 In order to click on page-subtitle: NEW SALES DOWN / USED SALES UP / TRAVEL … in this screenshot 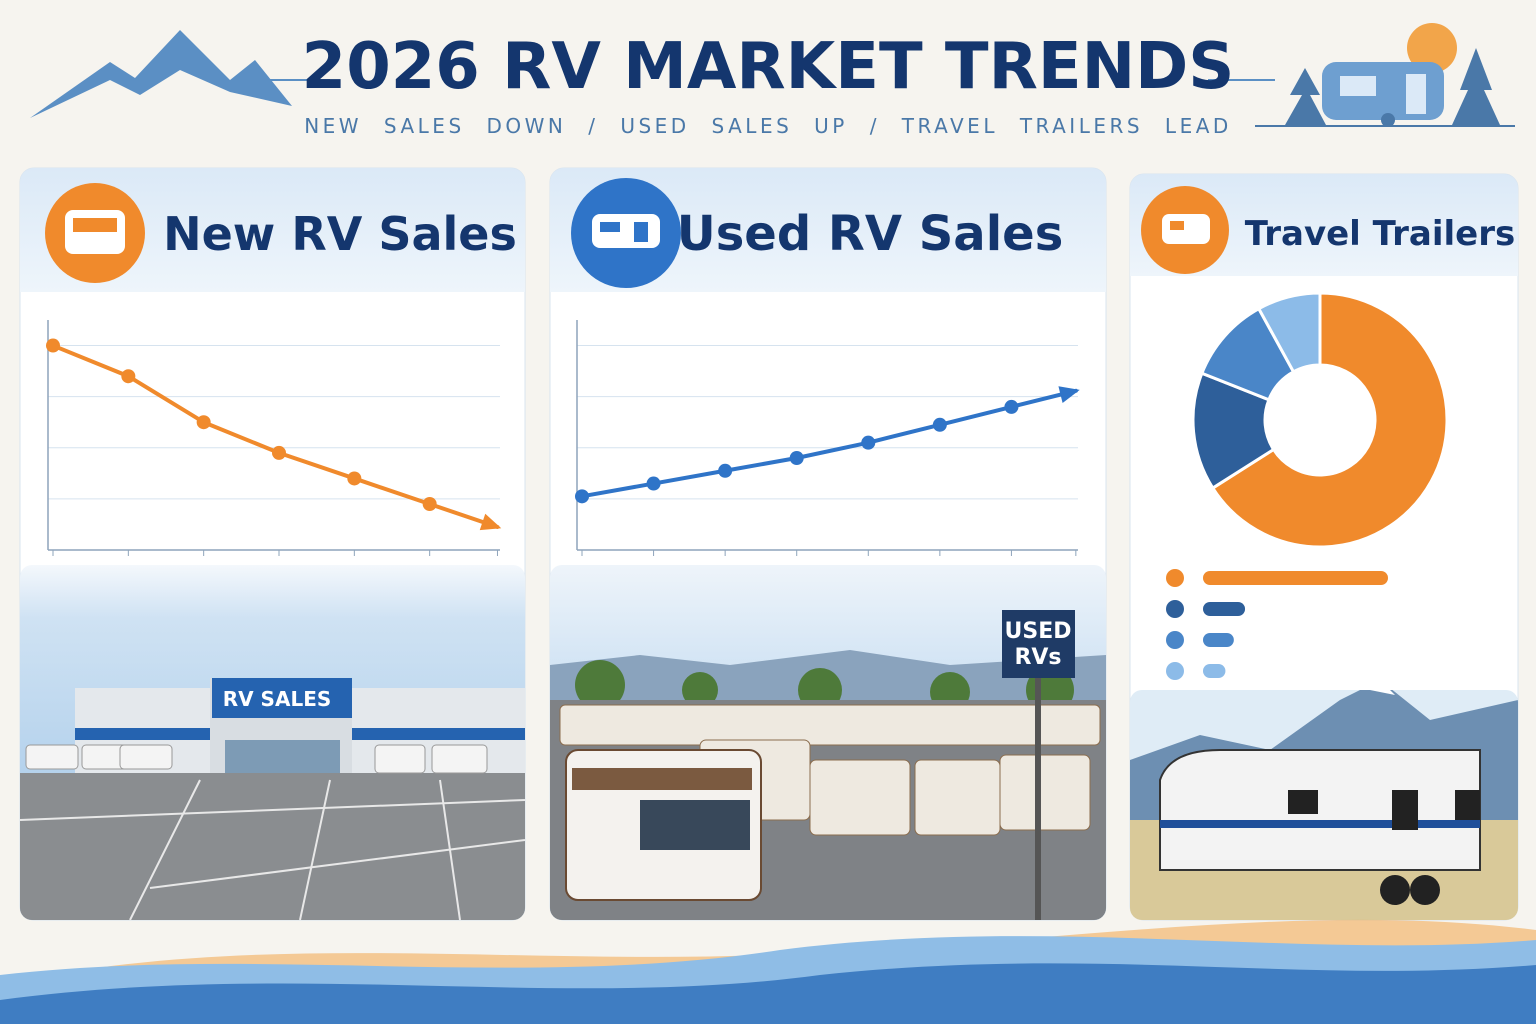, I will do `click(768, 126)`.